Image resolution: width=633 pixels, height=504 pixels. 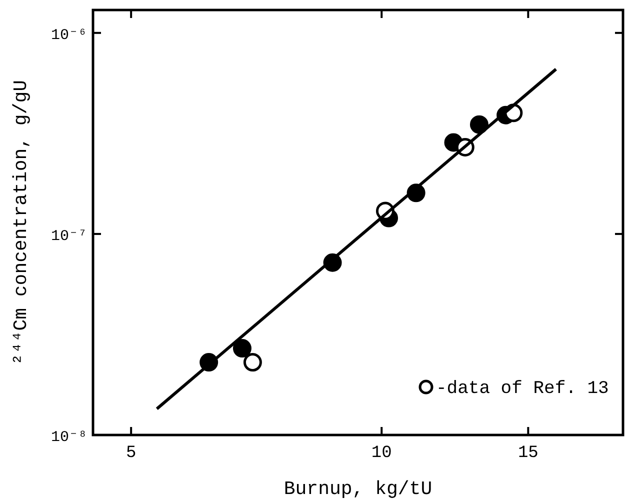 I want to click on x-axis-title: Burnup, kg/tU, so click(x=358, y=489).